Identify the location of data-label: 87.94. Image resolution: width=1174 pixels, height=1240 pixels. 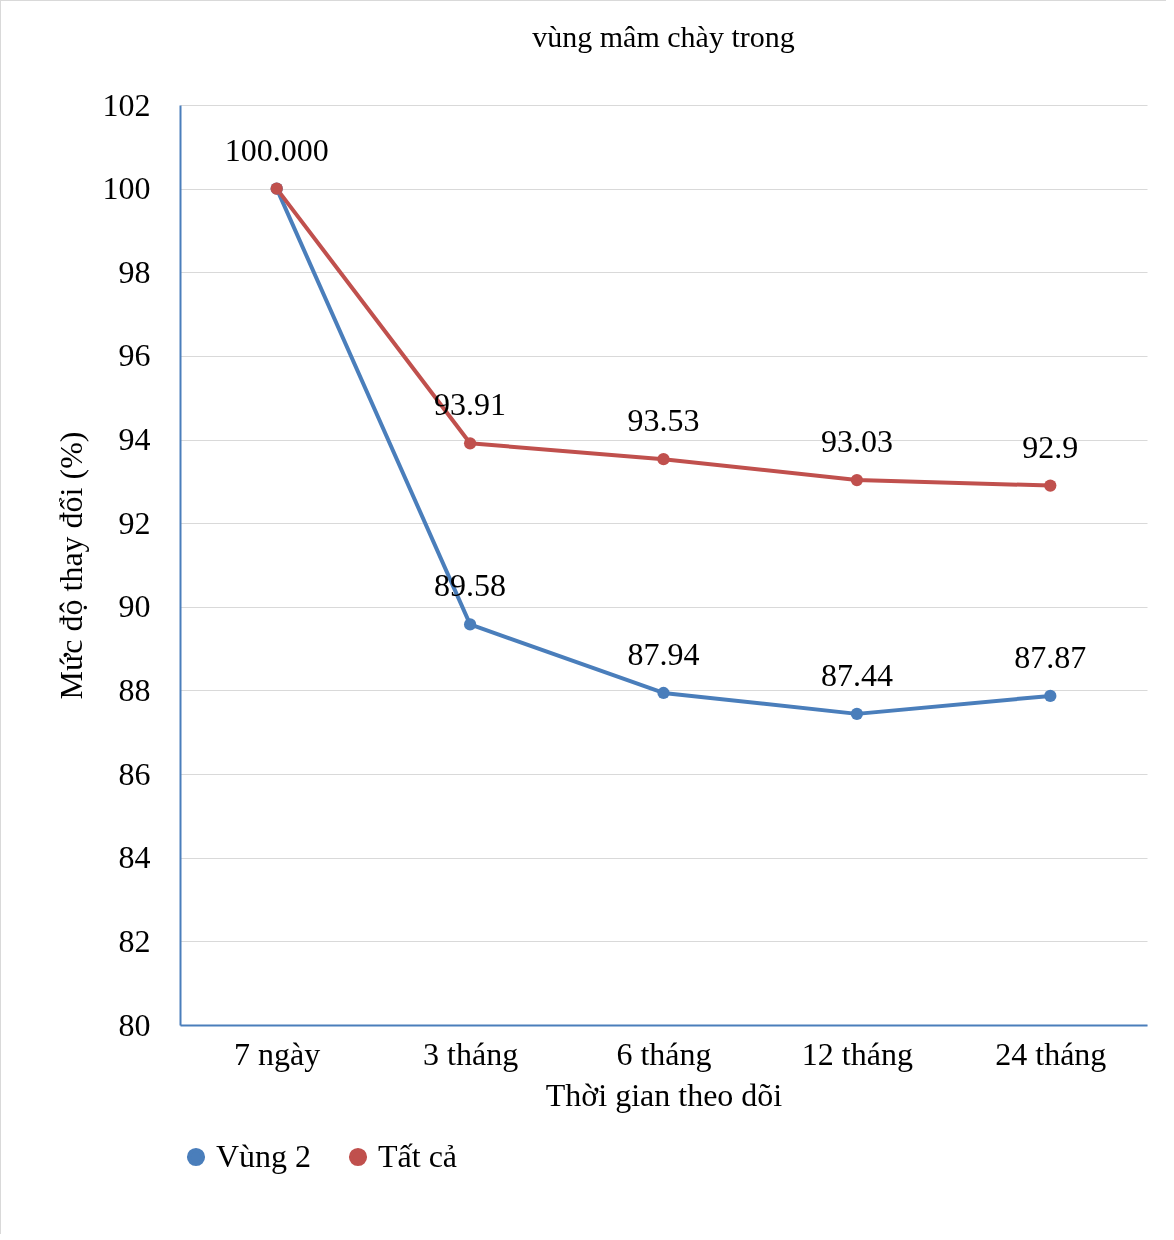
(663, 653).